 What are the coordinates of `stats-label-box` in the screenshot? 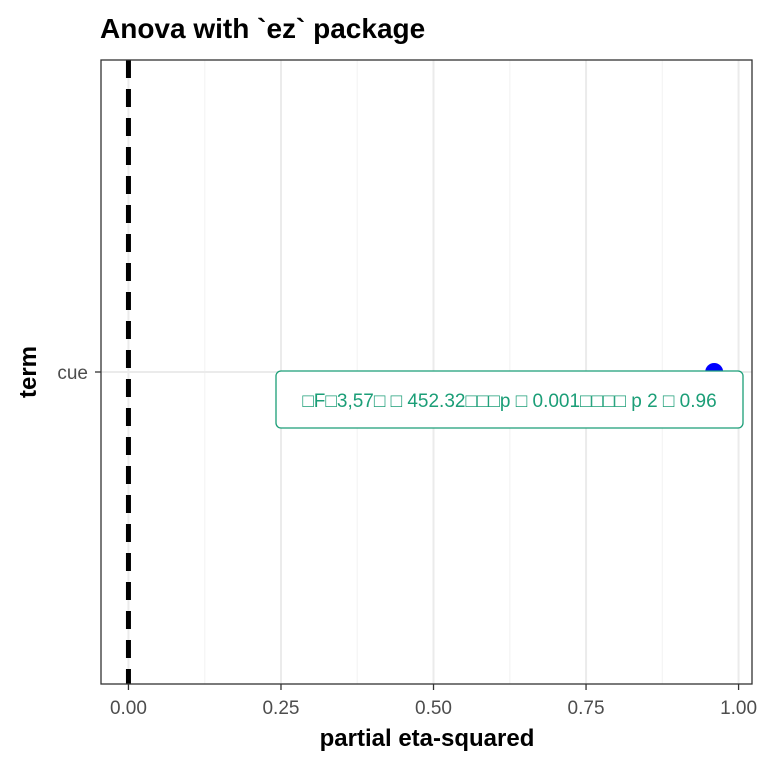 It's located at (509, 399).